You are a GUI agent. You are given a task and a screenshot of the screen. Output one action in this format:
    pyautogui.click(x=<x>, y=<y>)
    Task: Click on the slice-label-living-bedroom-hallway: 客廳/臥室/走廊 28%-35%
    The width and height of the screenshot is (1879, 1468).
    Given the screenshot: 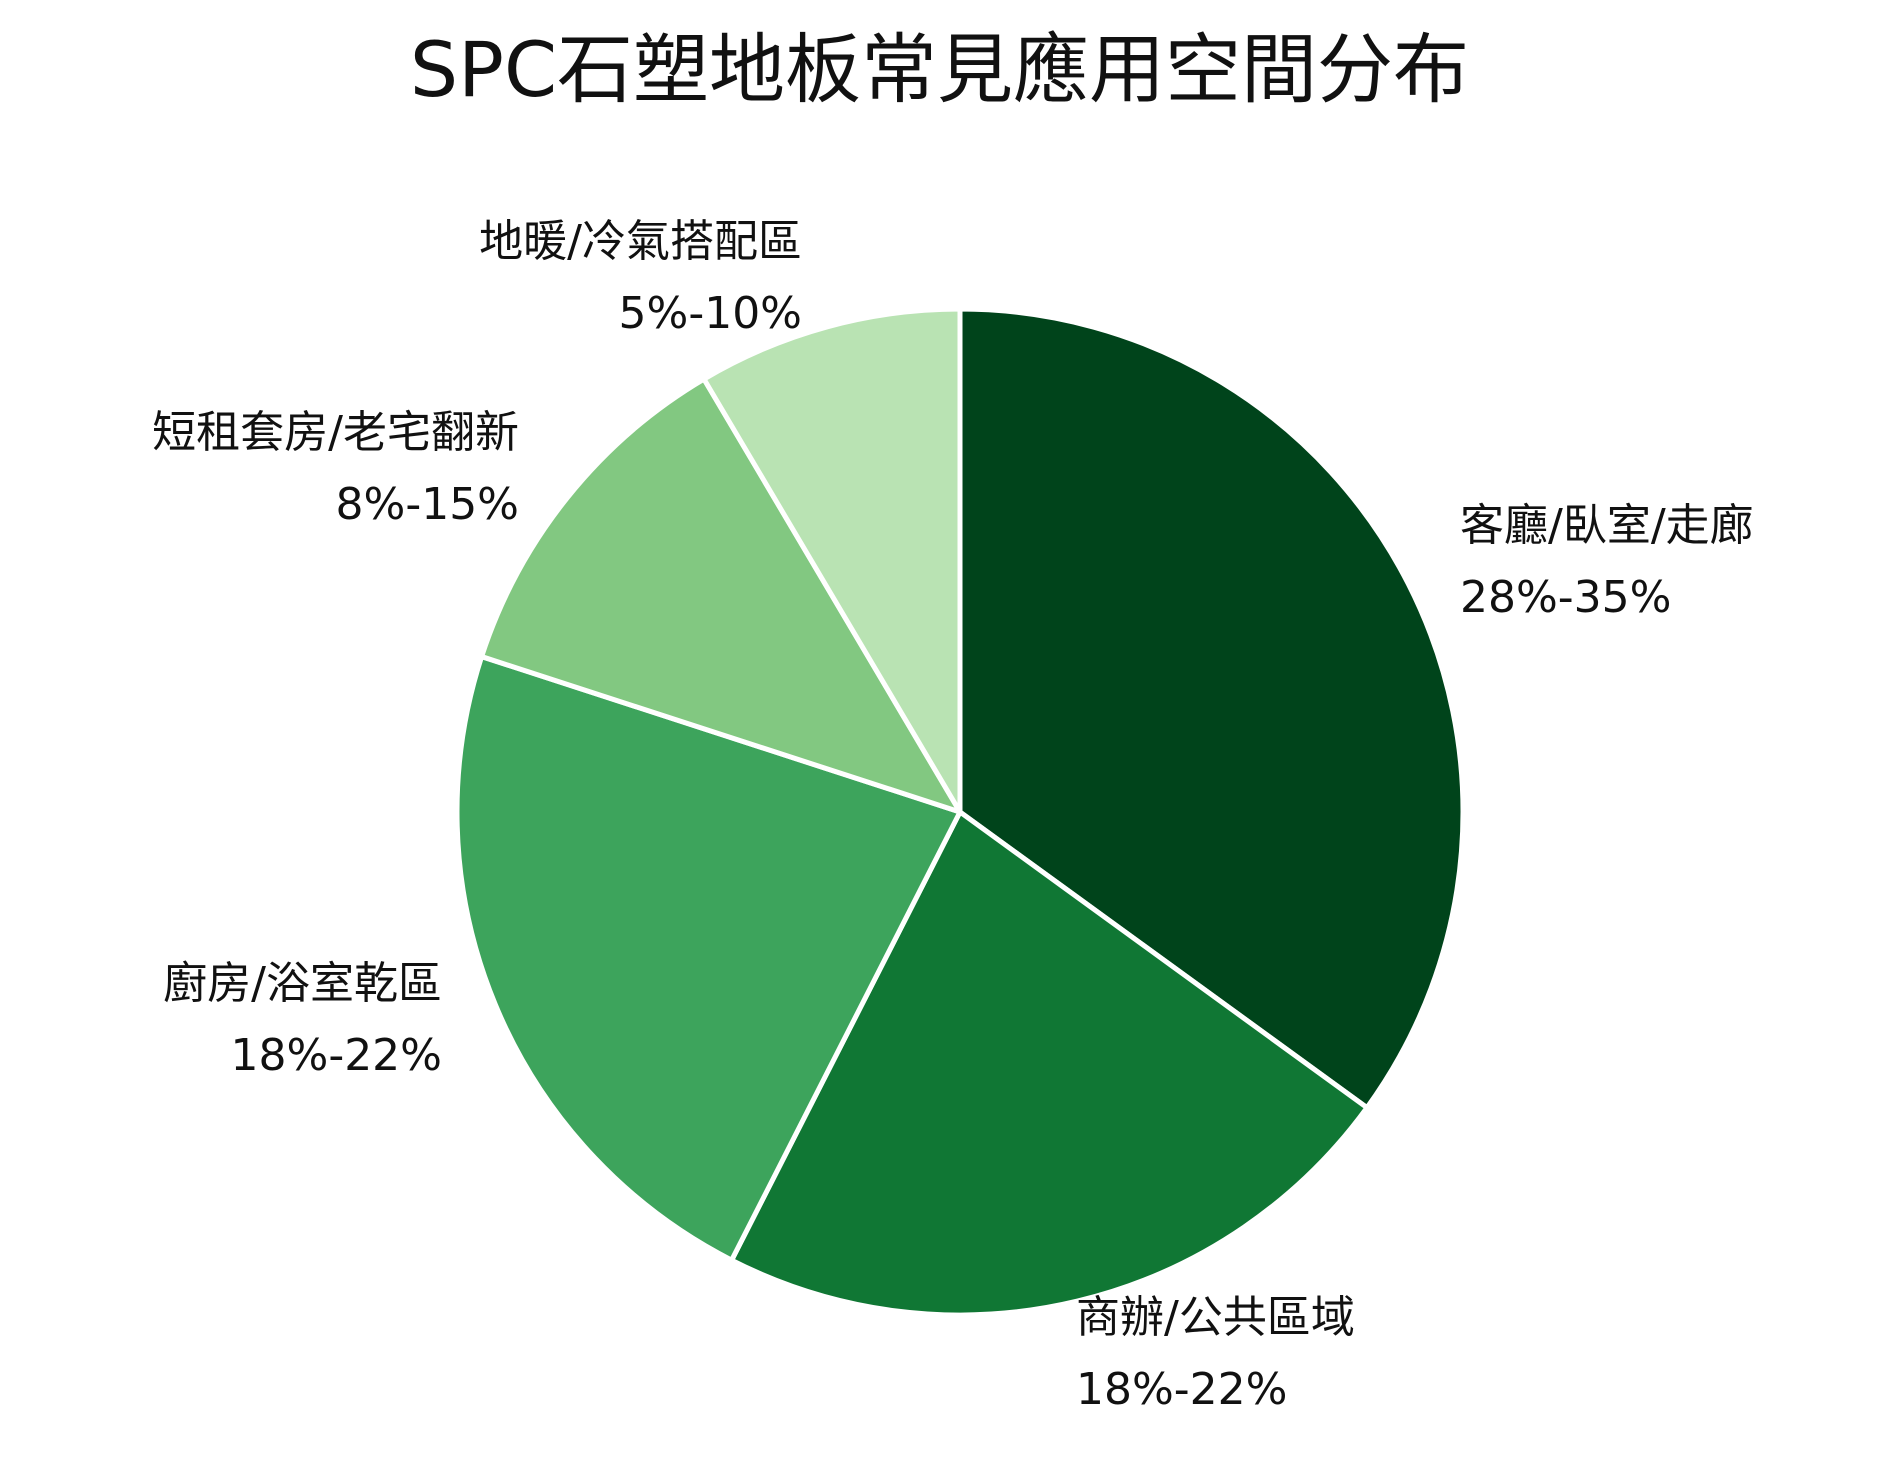 What is the action you would take?
    pyautogui.click(x=1607, y=562)
    